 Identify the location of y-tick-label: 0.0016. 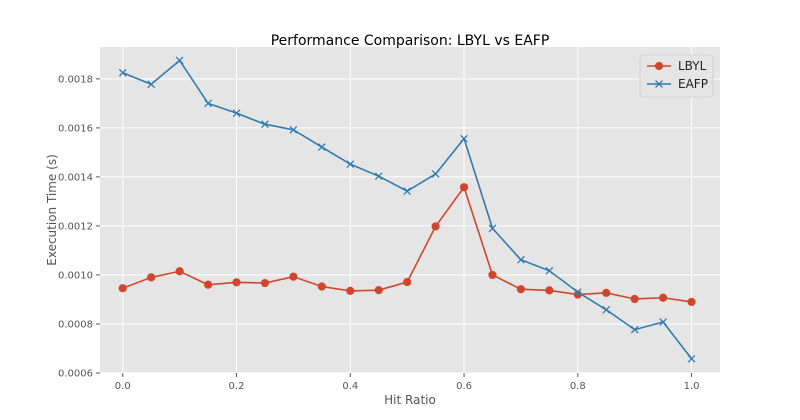
(75, 128).